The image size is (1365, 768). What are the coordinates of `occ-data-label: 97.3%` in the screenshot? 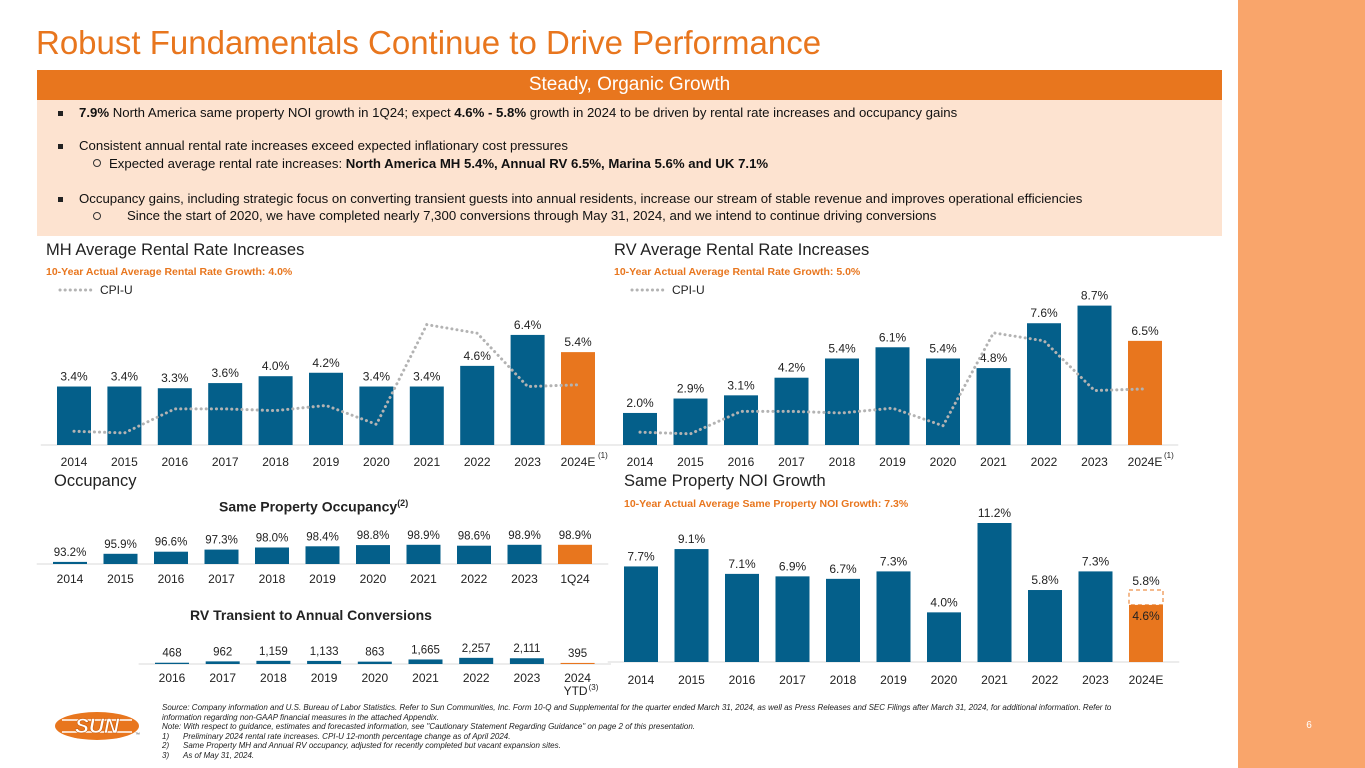 It's located at (221, 541).